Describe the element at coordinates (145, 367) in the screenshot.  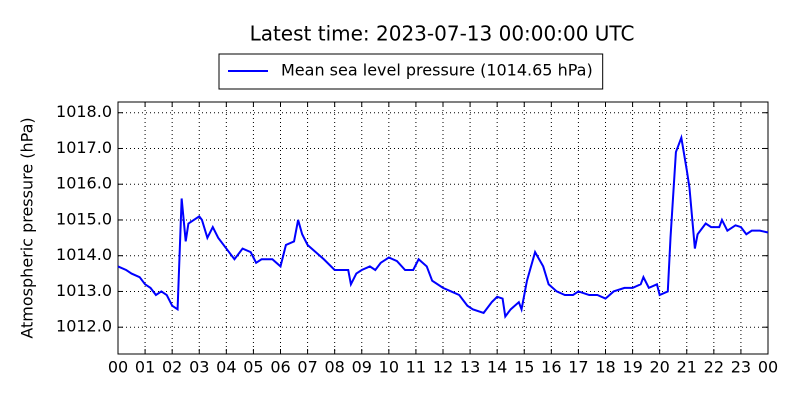
I see `x-tick-label: 01` at that location.